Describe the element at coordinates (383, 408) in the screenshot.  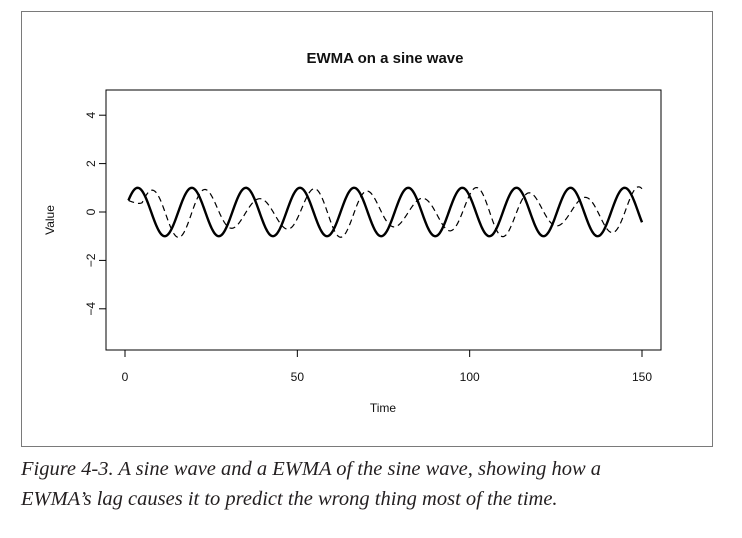
I see `x-axis-label: Time` at that location.